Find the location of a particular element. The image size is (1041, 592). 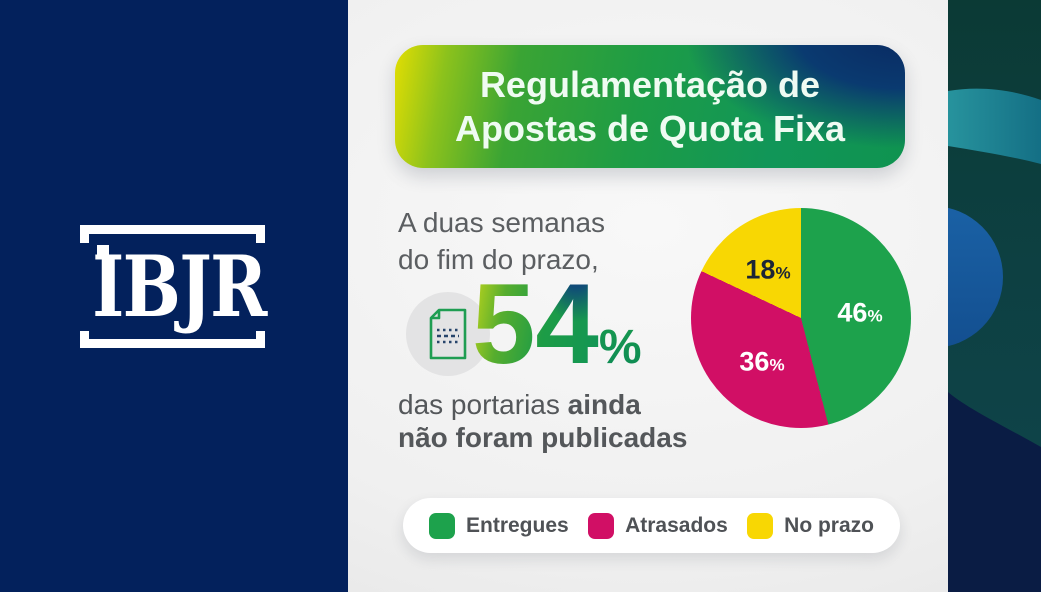

desc-bold-line2: não foram publicadas is located at coordinates (543, 437).